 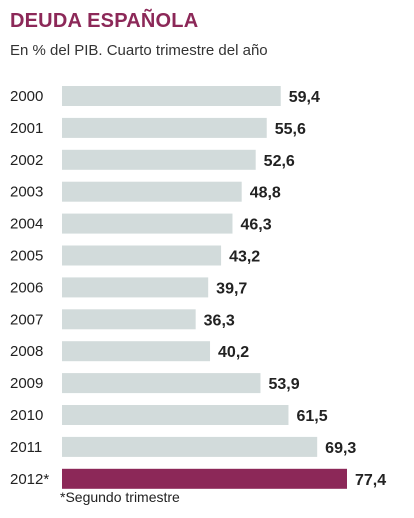 What do you see at coordinates (164, 127) in the screenshot?
I see `bar-2001` at bounding box center [164, 127].